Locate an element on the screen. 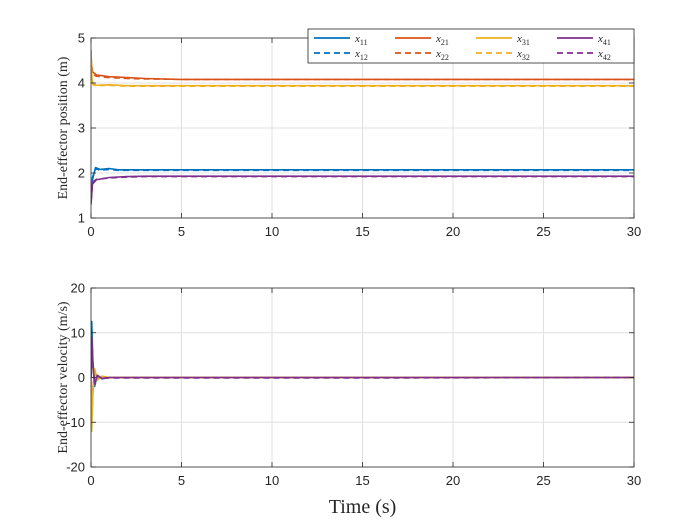 The width and height of the screenshot is (700, 525). legend-label-x12: x12 is located at coordinates (361, 55).